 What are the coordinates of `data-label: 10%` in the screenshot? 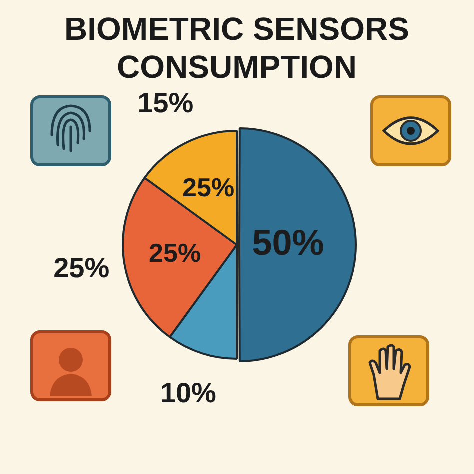 It's located at (188, 392).